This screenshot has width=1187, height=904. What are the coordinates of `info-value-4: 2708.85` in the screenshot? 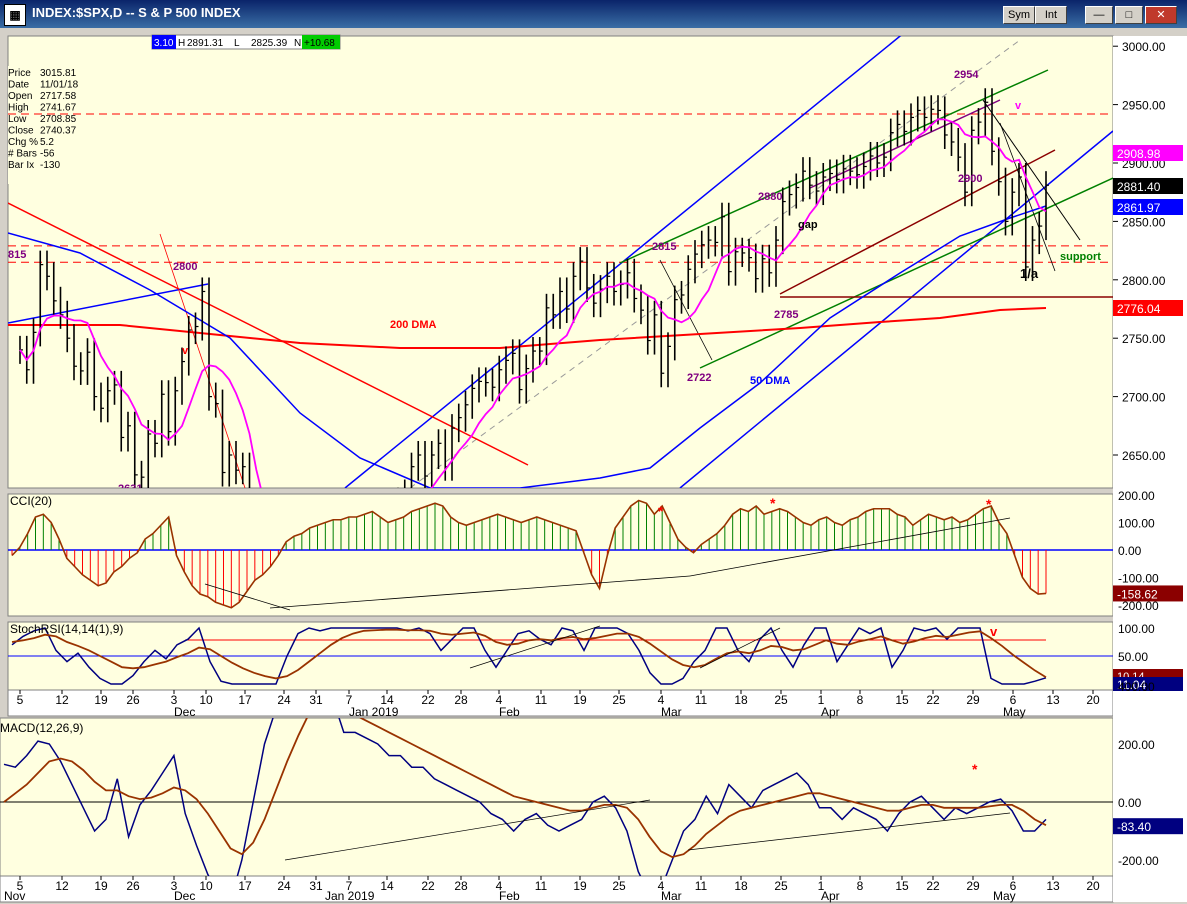 It's located at (58, 119).